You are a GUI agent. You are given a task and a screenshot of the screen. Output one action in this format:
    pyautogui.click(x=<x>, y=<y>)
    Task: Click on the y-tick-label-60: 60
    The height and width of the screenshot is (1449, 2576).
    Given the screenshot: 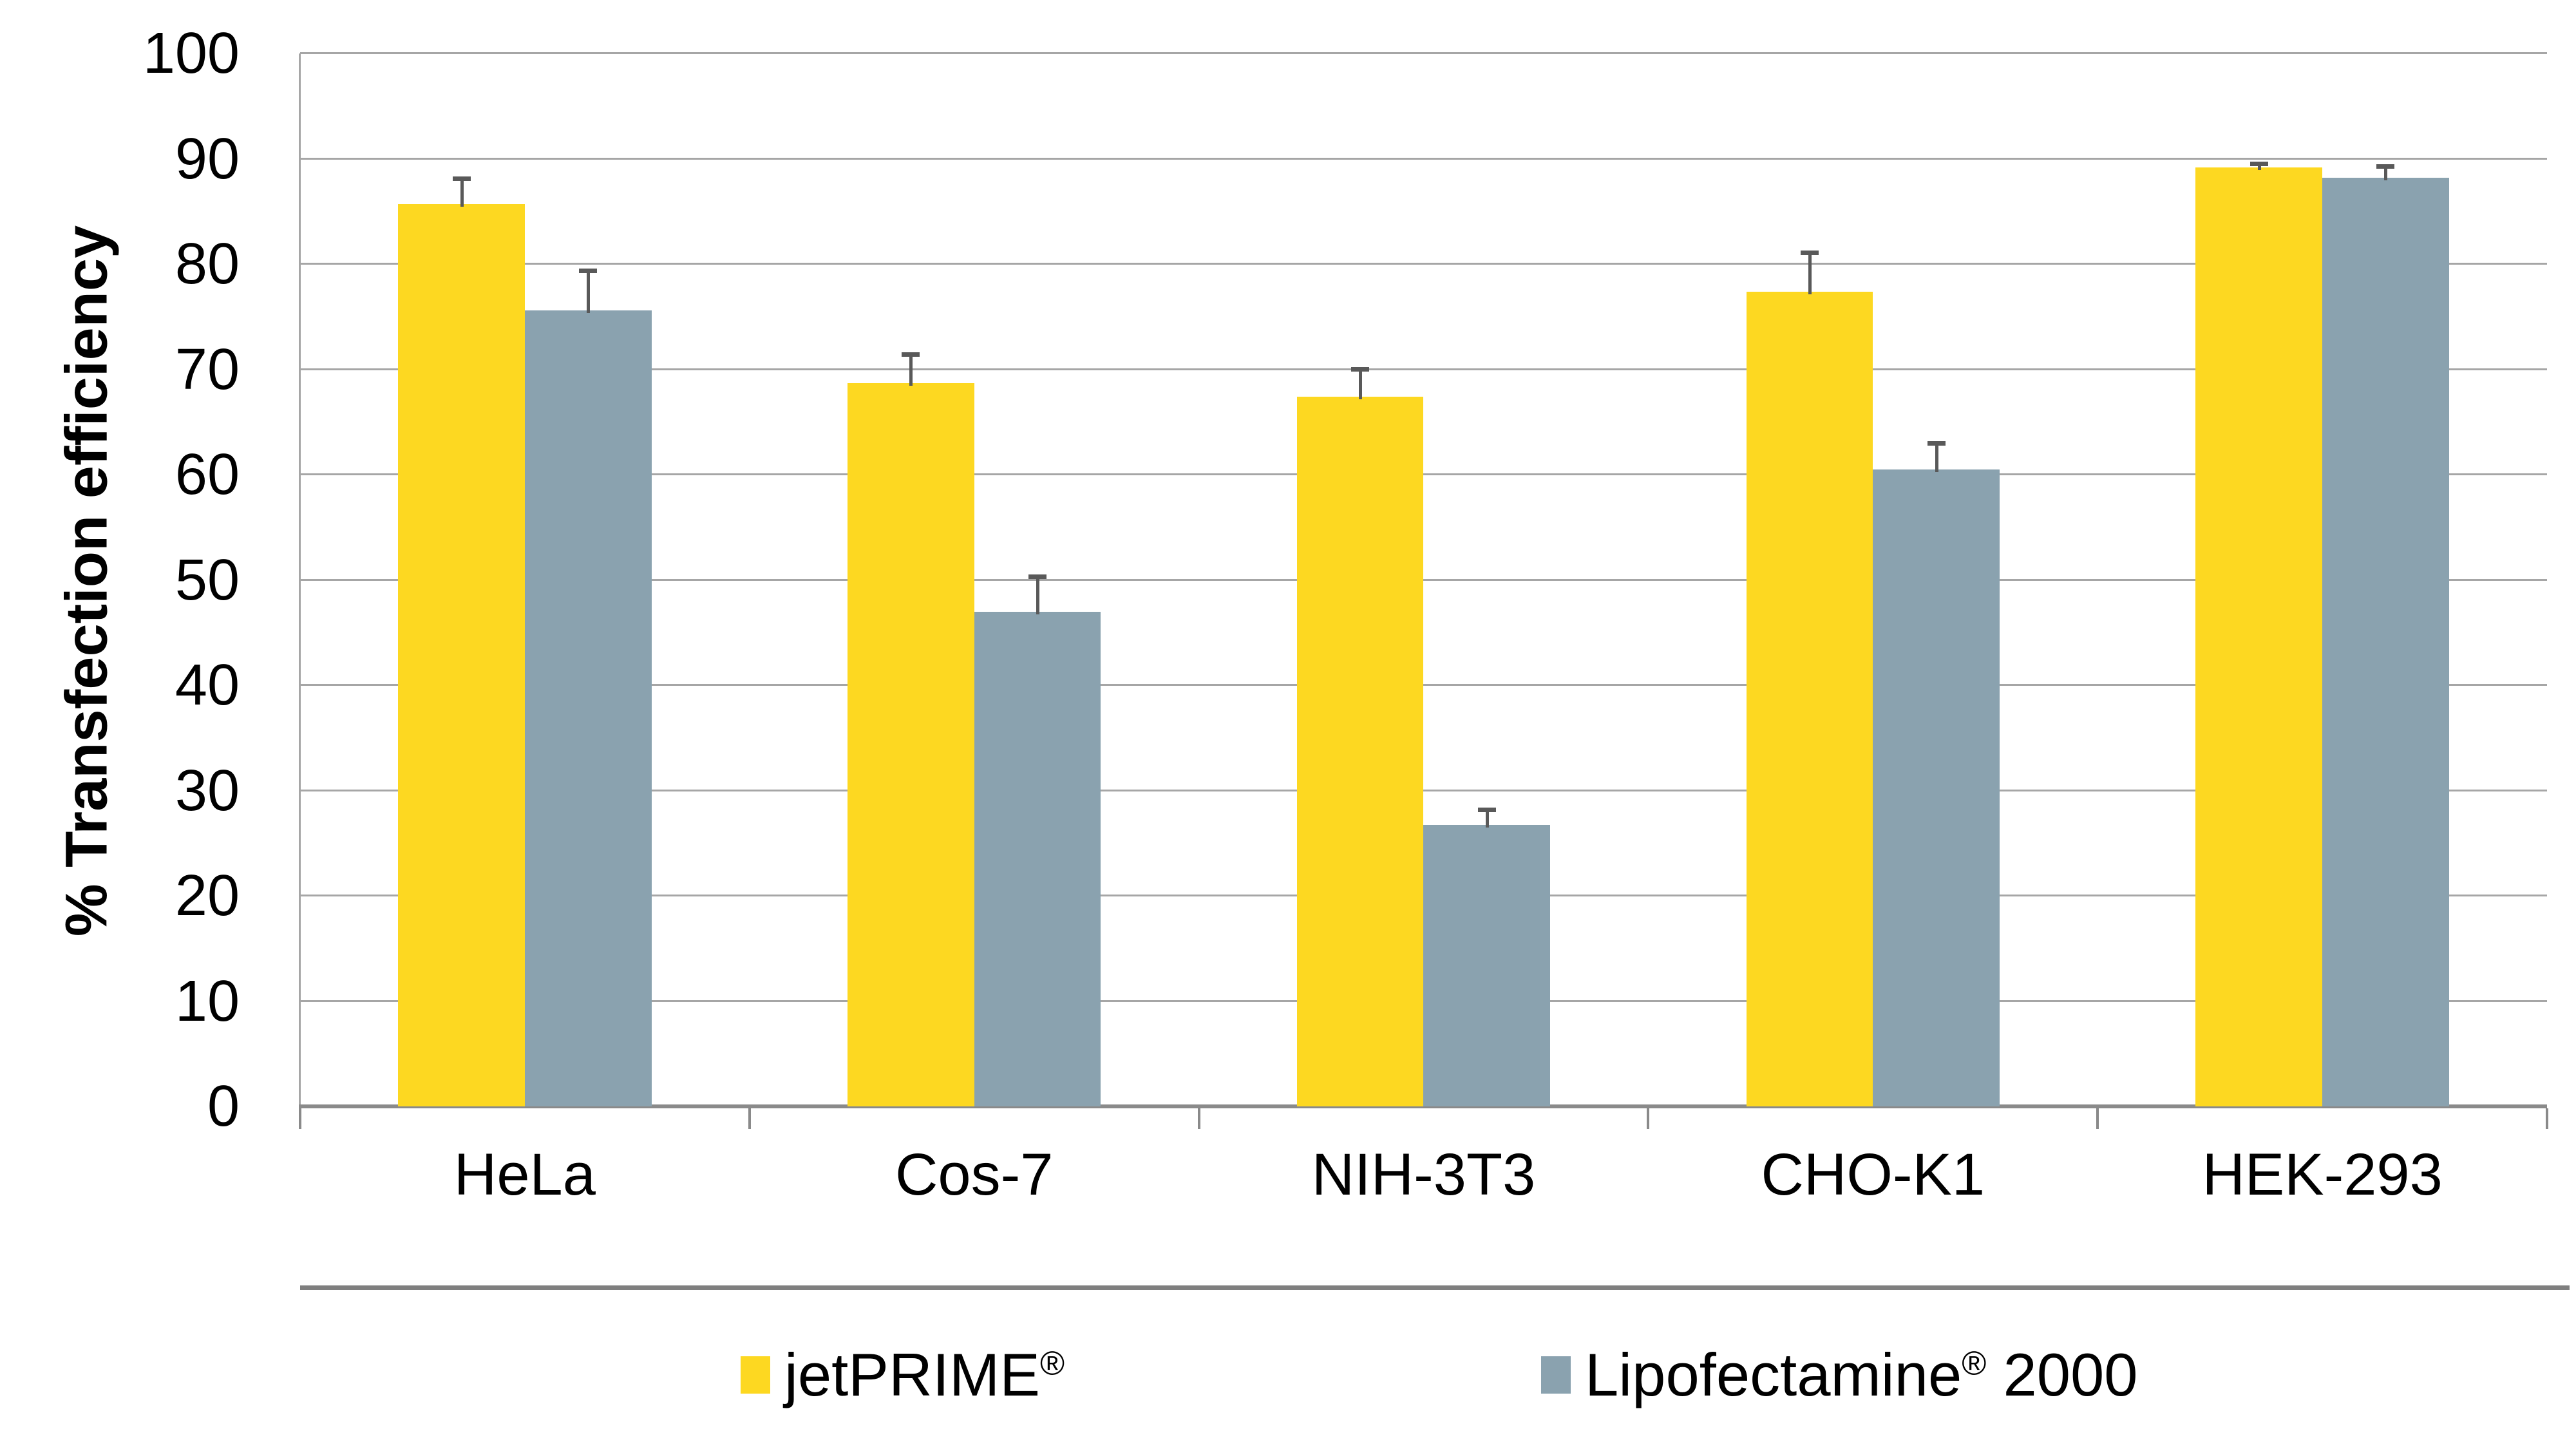 What is the action you would take?
    pyautogui.click(x=207, y=475)
    